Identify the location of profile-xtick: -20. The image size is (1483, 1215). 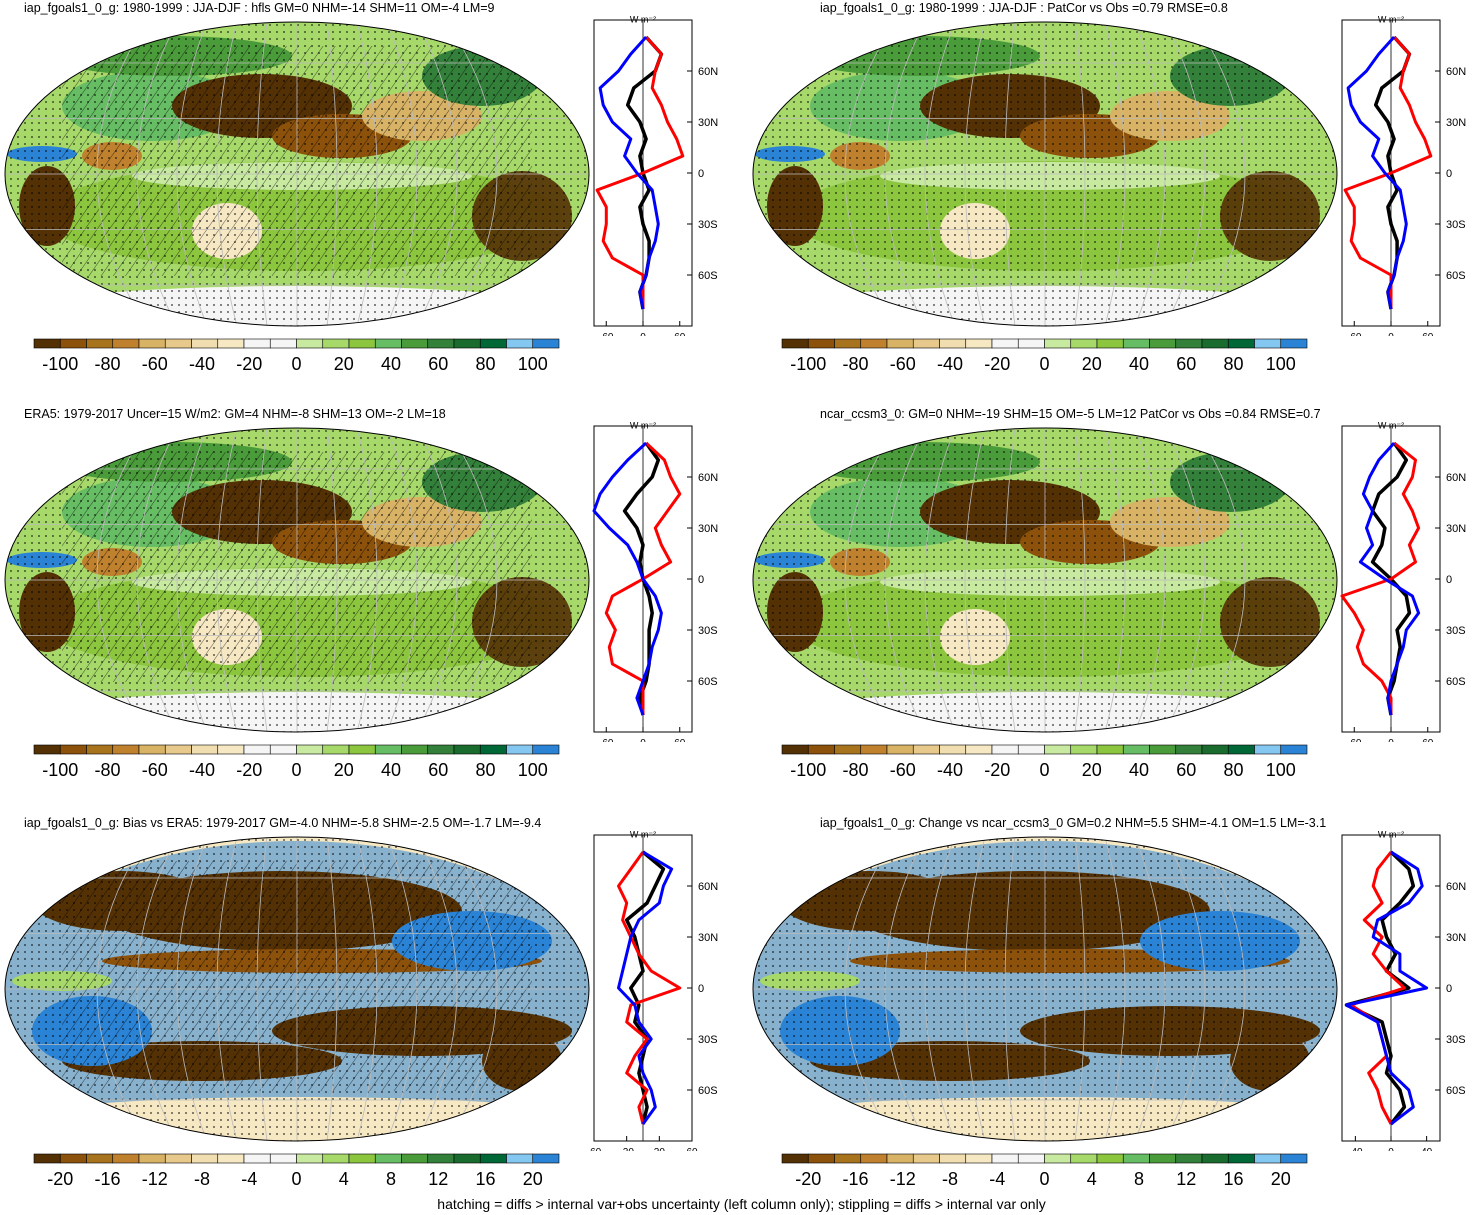
(626, 1149).